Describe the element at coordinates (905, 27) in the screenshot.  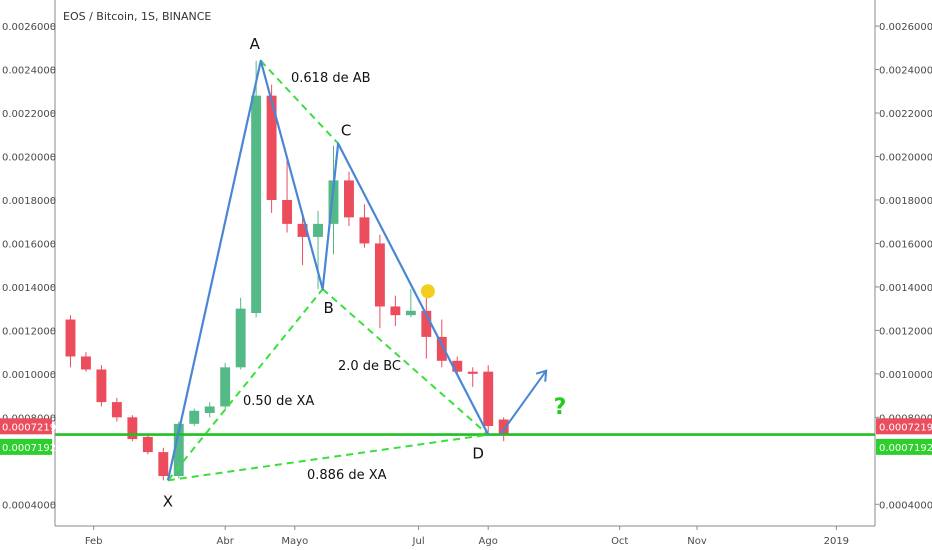
I see `y-tick-label-right: 0.0026000` at that location.